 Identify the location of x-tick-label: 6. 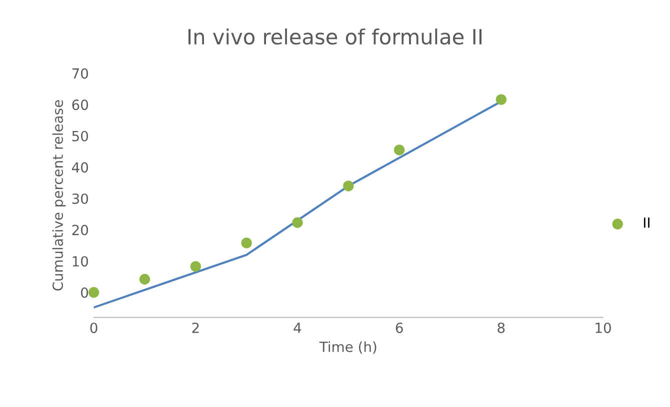
(399, 328).